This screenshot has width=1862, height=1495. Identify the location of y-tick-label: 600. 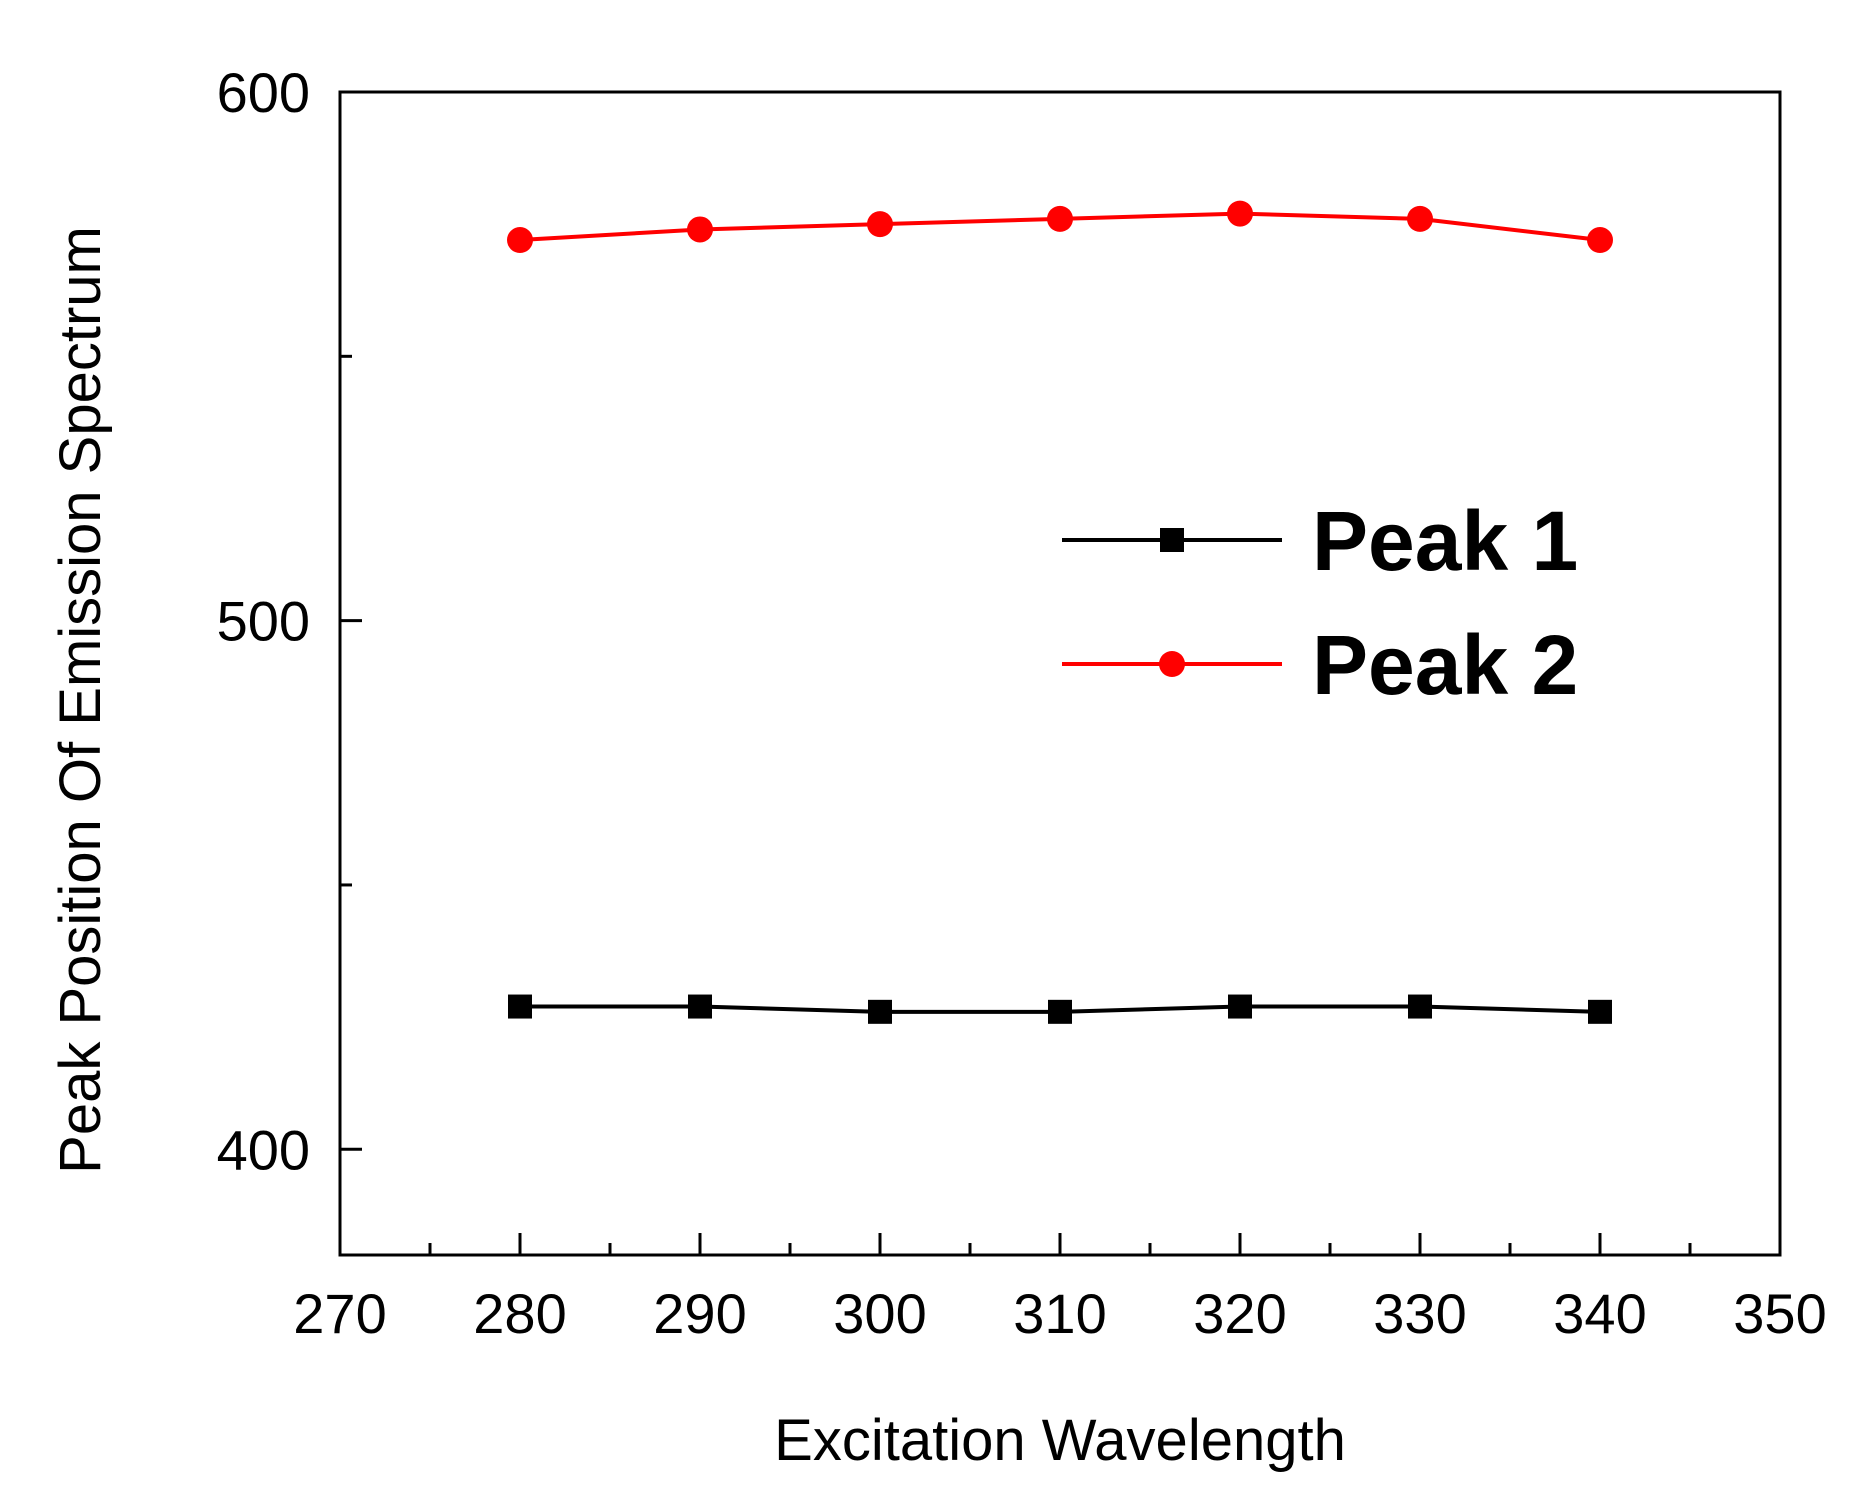
(263, 92).